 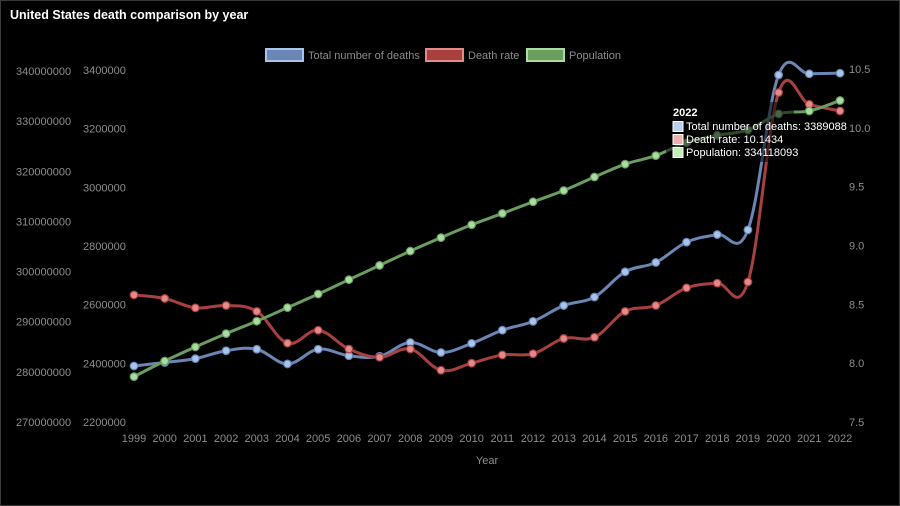 I want to click on legend-item-death-rate: Death rate, so click(x=472, y=55).